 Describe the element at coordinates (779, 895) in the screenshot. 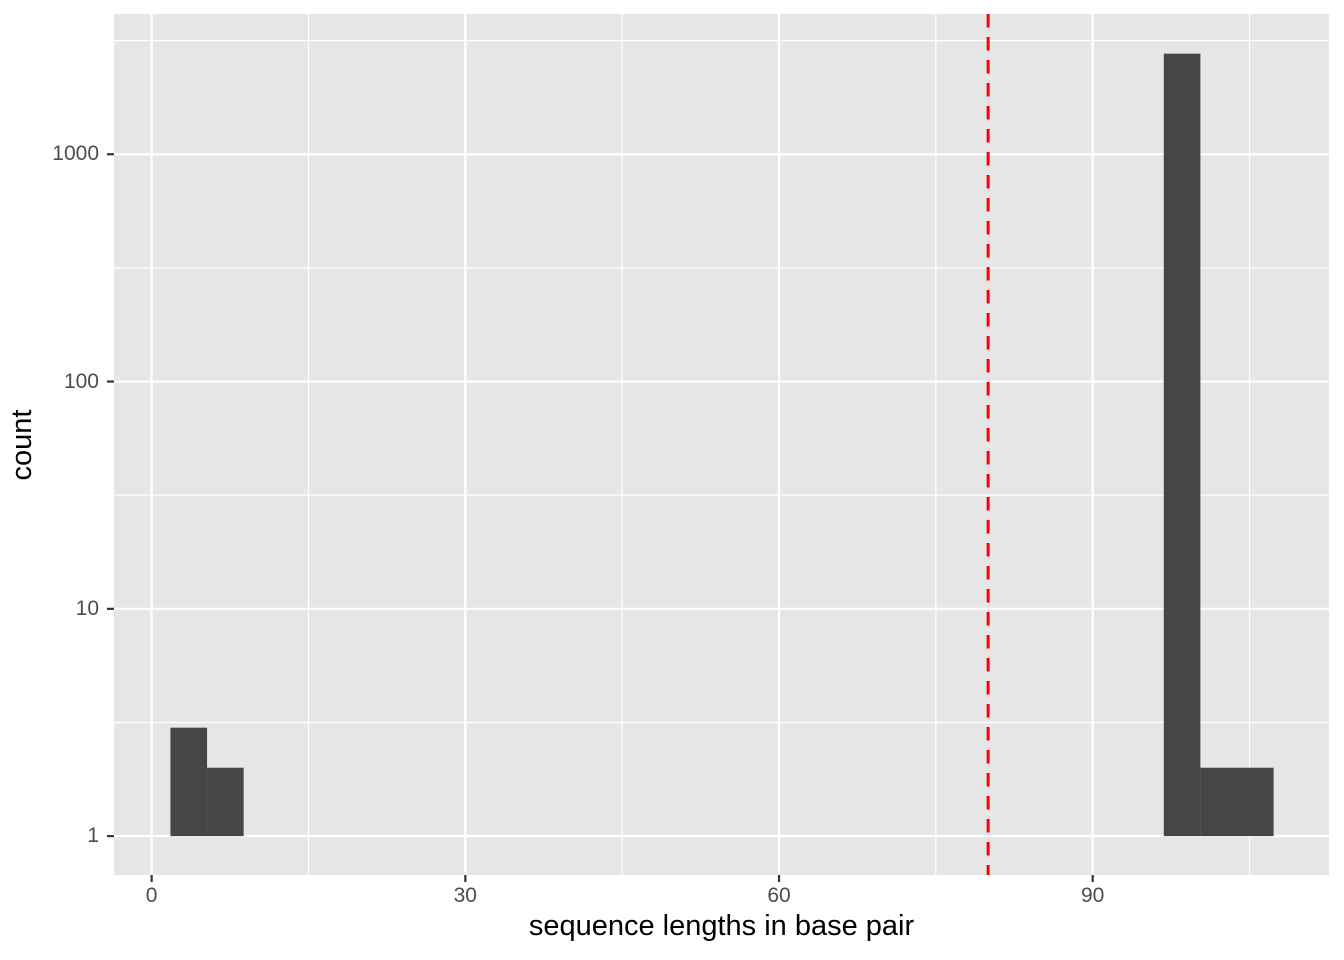

I see `x-tick-label: 60` at that location.